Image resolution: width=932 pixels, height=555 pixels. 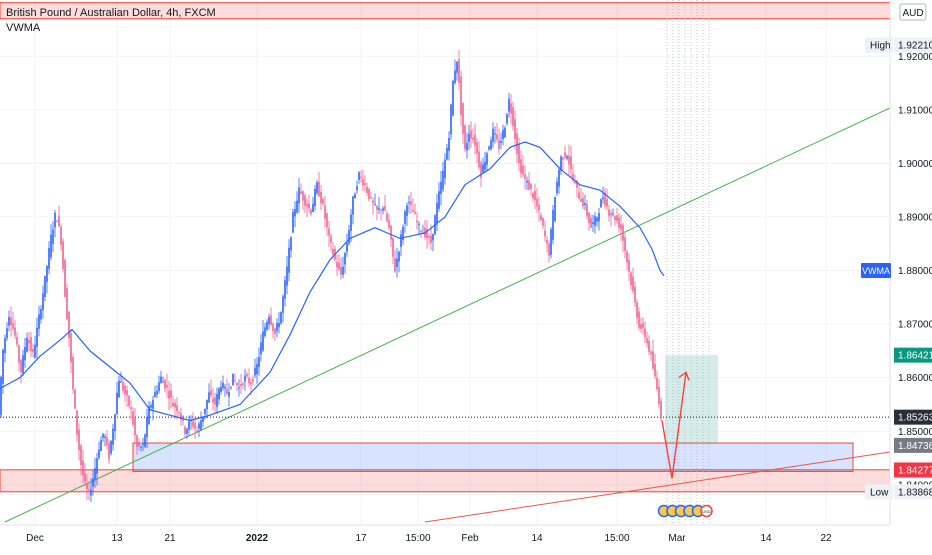 I want to click on vwma-axis-label: VWMA, so click(x=876, y=271).